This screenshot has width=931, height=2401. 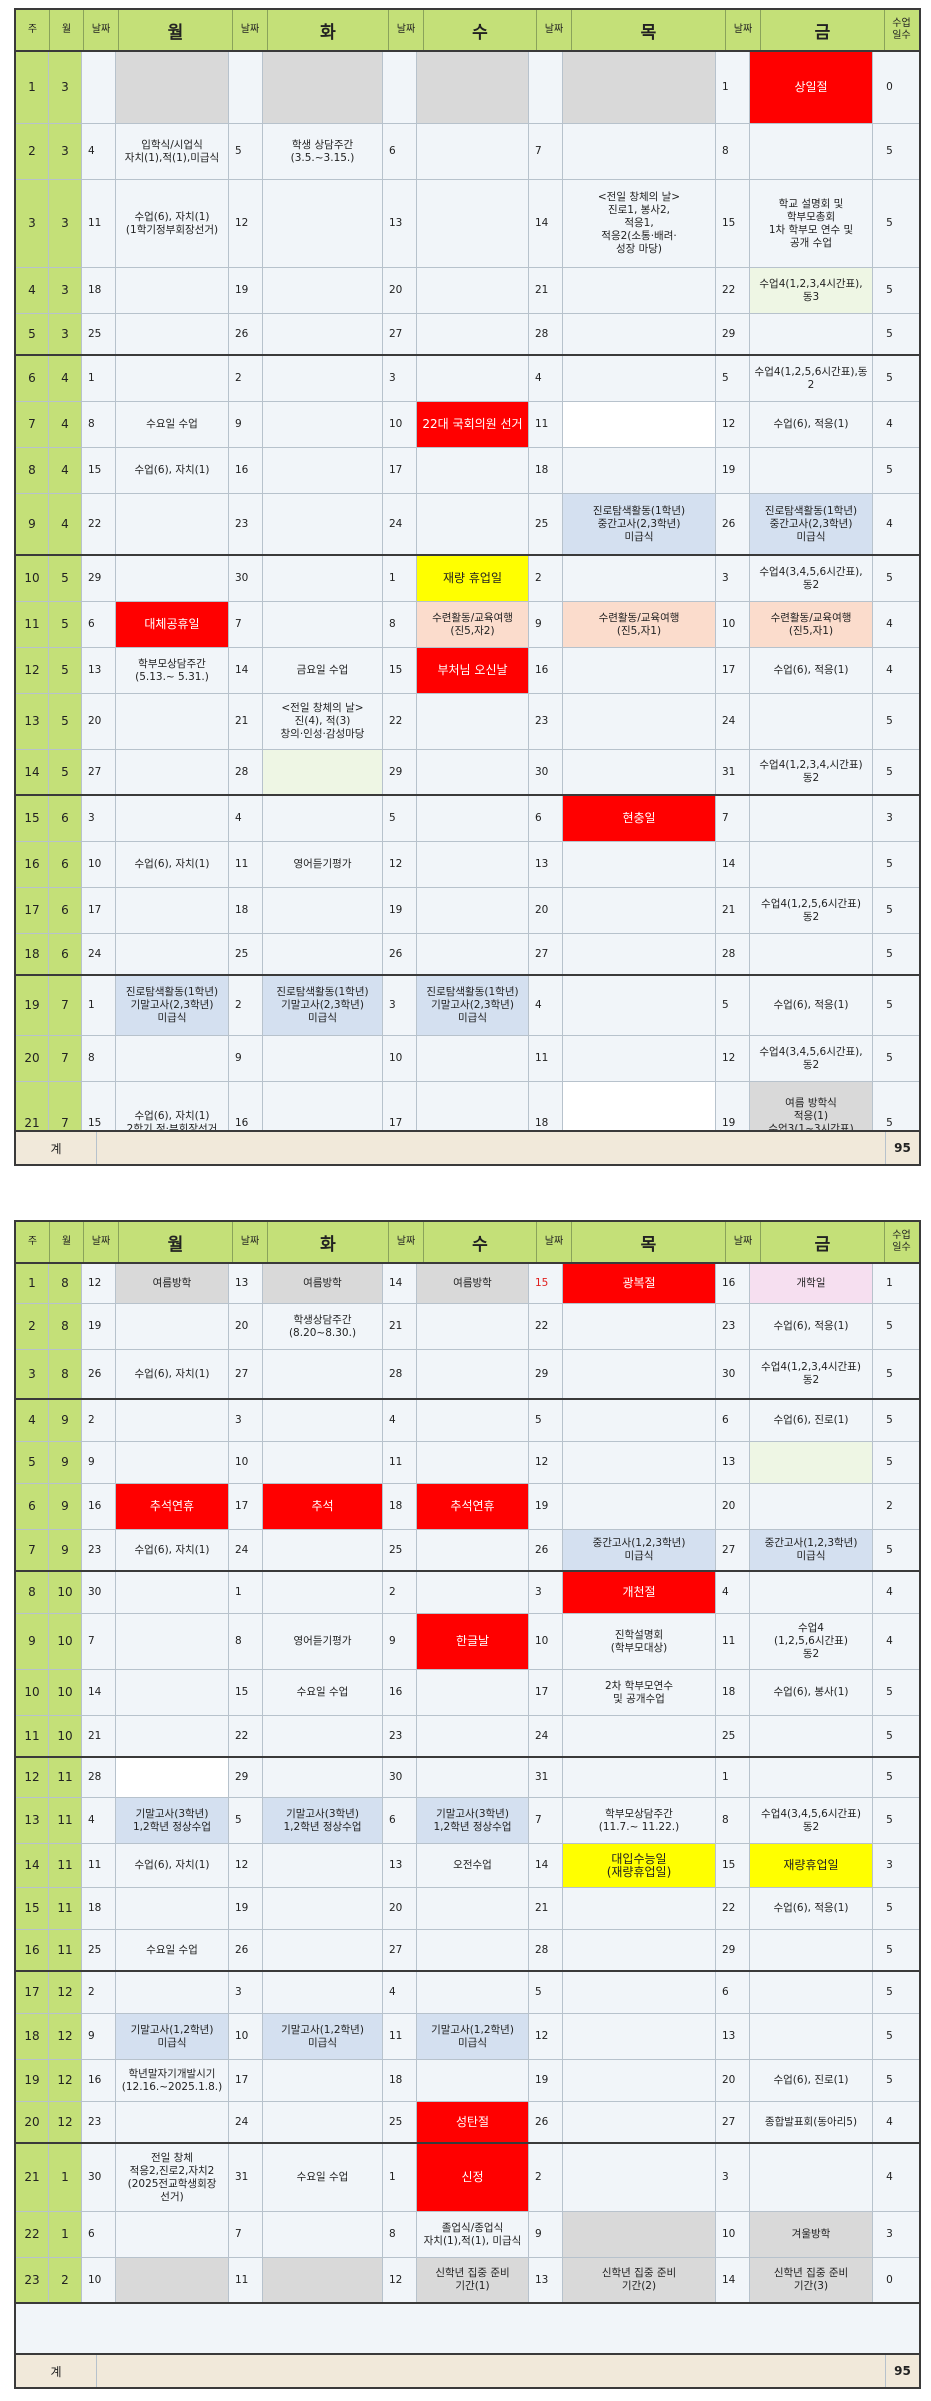 What do you see at coordinates (811, 624) in the screenshot?
I see `event-cell-fri: 수련활동/교육여행 (진5,자1)` at bounding box center [811, 624].